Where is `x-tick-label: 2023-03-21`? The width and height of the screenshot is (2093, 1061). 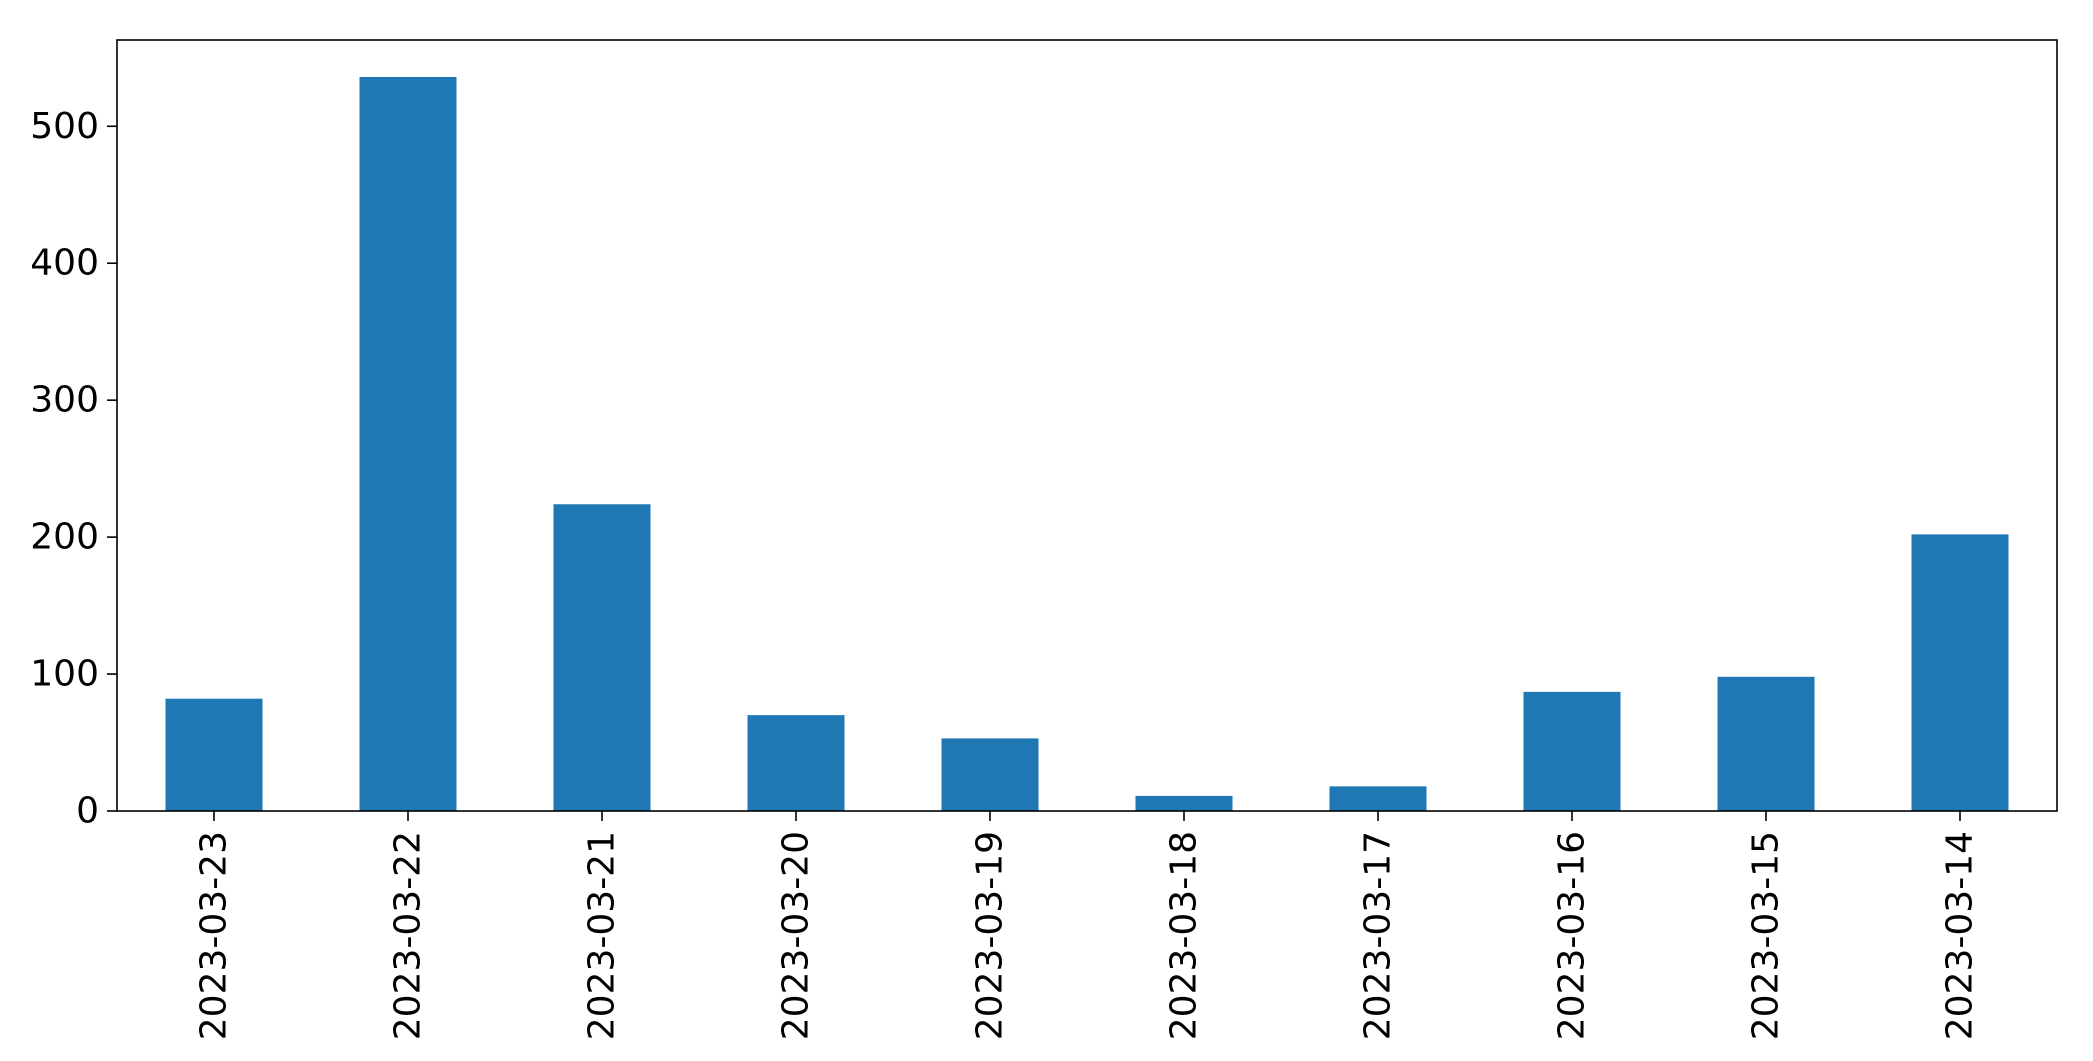
x-tick-label: 2023-03-21 is located at coordinates (602, 935).